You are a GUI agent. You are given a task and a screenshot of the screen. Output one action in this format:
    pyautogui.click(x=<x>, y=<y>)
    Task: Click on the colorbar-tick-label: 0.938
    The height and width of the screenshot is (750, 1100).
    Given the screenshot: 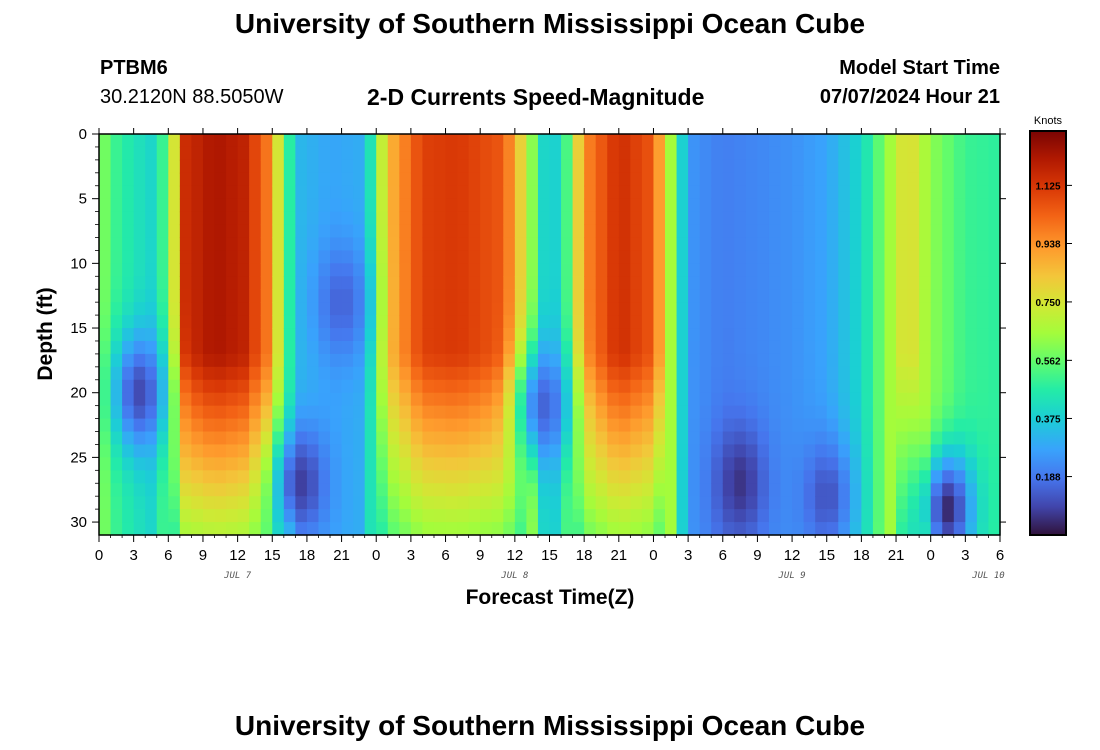 What is the action you would take?
    pyautogui.click(x=1047, y=244)
    